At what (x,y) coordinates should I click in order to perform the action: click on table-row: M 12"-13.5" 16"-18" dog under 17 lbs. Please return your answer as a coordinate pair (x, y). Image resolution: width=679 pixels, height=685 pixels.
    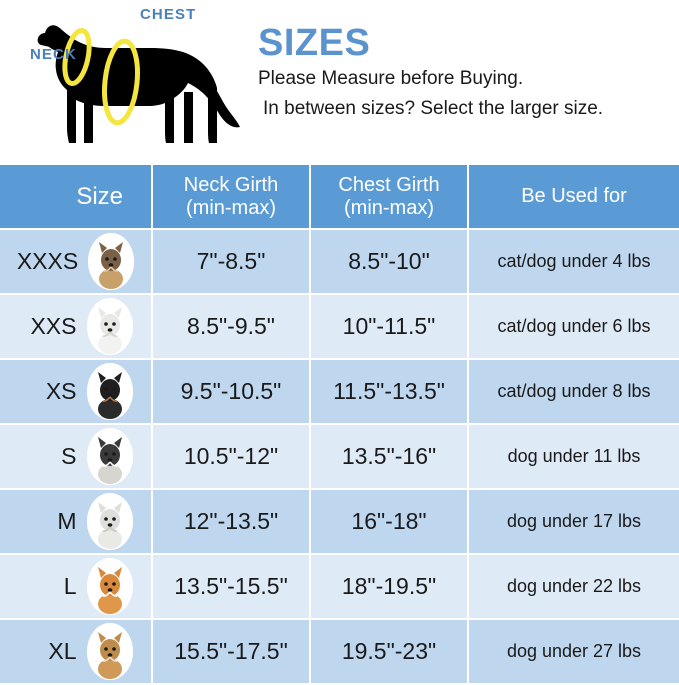
    Looking at the image, I should click on (339, 522).